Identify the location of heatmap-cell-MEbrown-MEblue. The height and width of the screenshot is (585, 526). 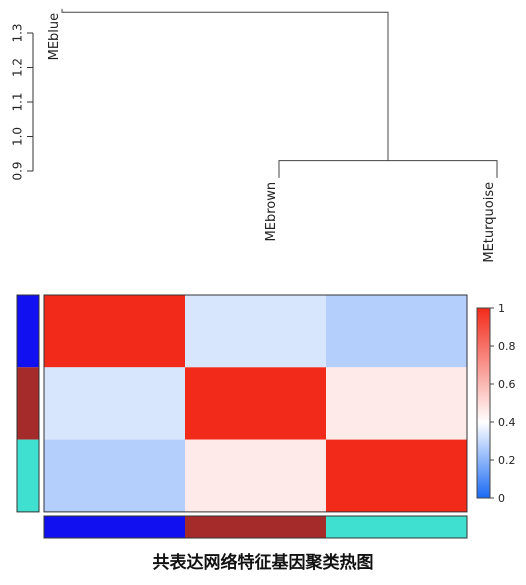
(114, 403).